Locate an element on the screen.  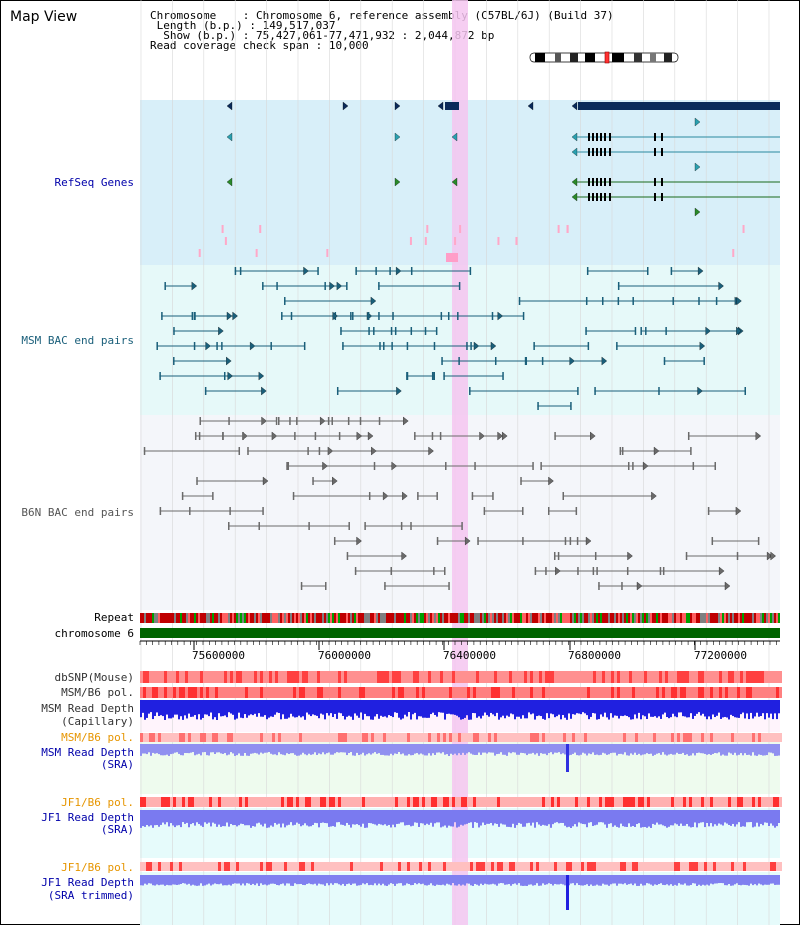
b6n-bac-label: B6N BAC end pairs is located at coordinates (77, 512).